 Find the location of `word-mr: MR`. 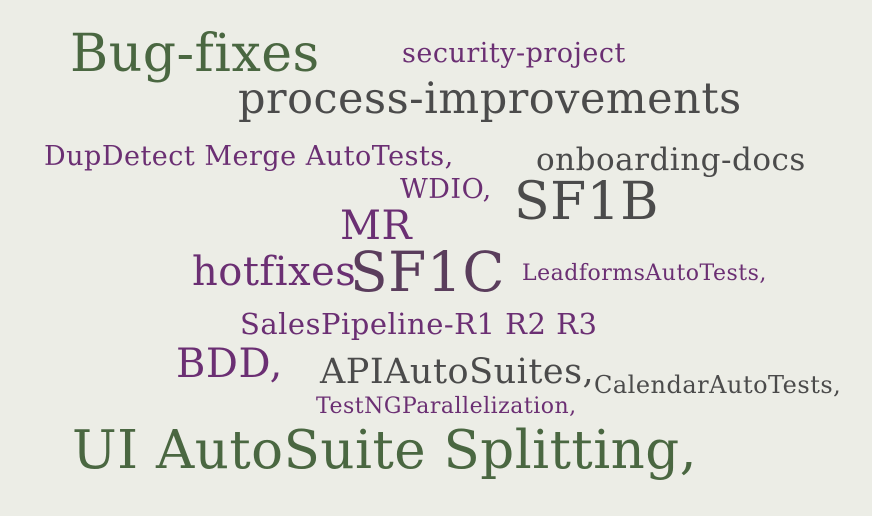

word-mr: MR is located at coordinates (376, 226).